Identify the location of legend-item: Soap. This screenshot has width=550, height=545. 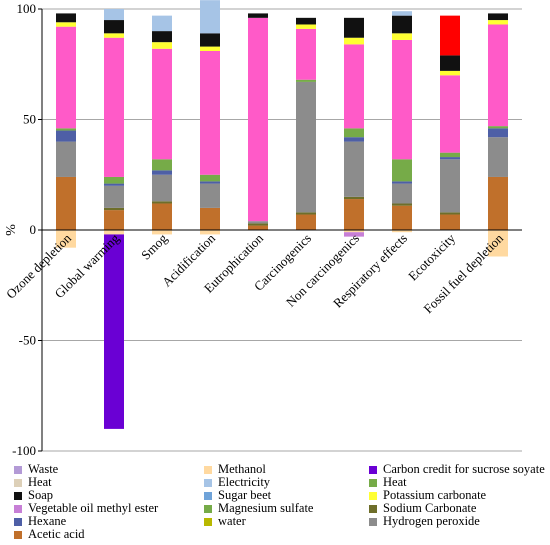
(33, 495).